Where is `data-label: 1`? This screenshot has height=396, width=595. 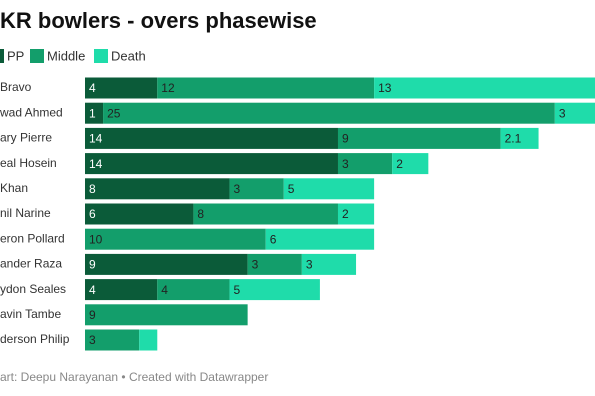
data-label: 1 is located at coordinates (92, 113).